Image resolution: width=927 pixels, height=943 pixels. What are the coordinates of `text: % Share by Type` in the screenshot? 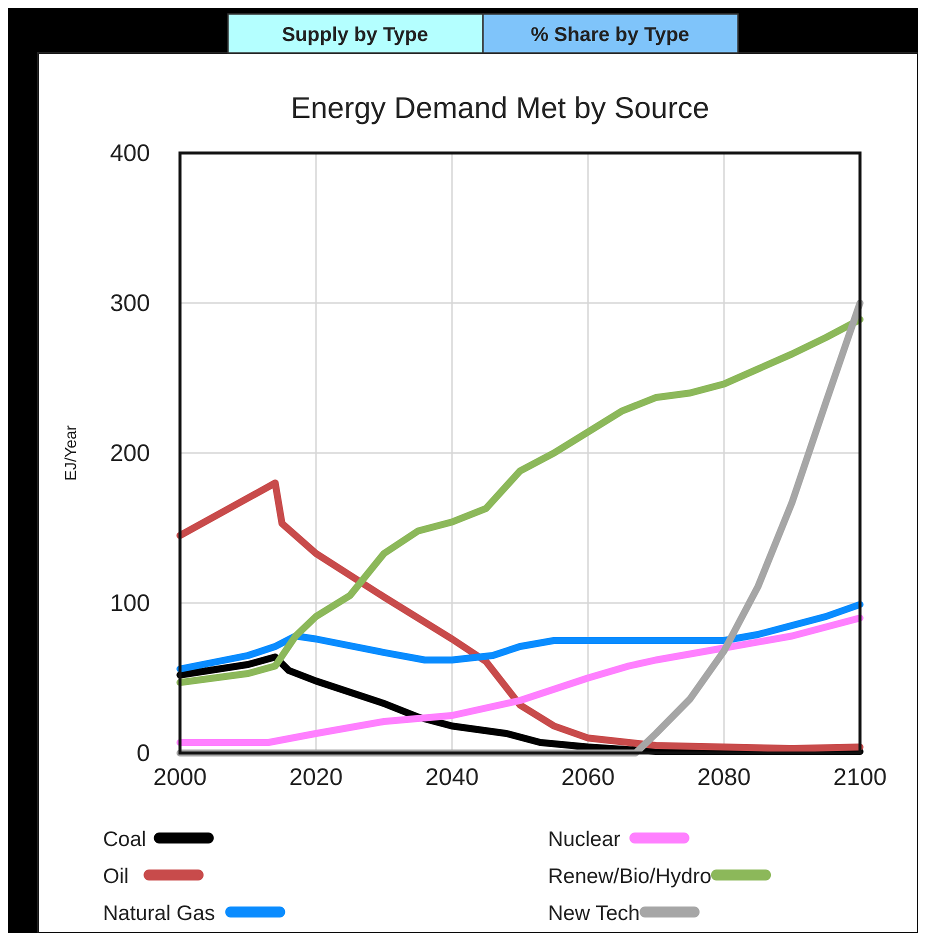 It's located at (610, 35).